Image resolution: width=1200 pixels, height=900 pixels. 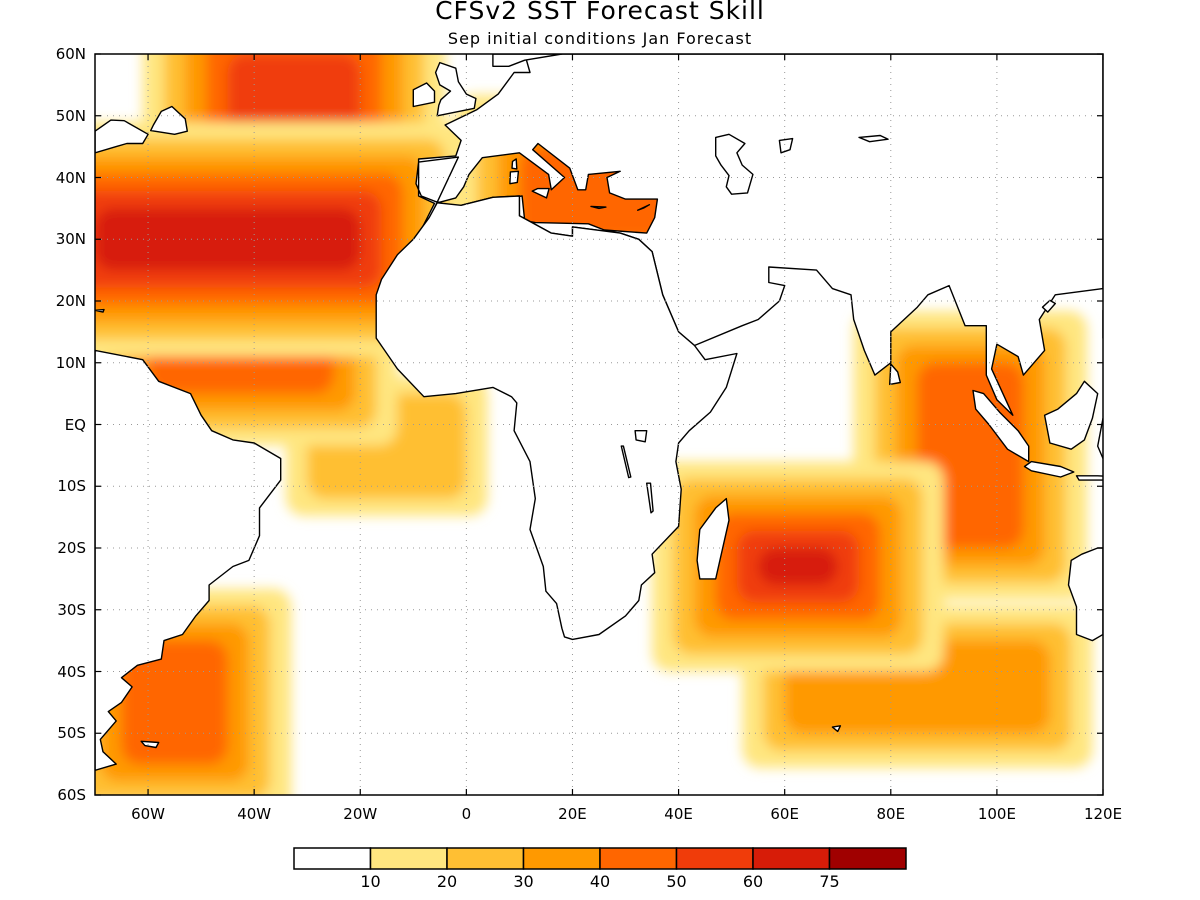 I want to click on madagascar-outline, so click(x=713, y=538).